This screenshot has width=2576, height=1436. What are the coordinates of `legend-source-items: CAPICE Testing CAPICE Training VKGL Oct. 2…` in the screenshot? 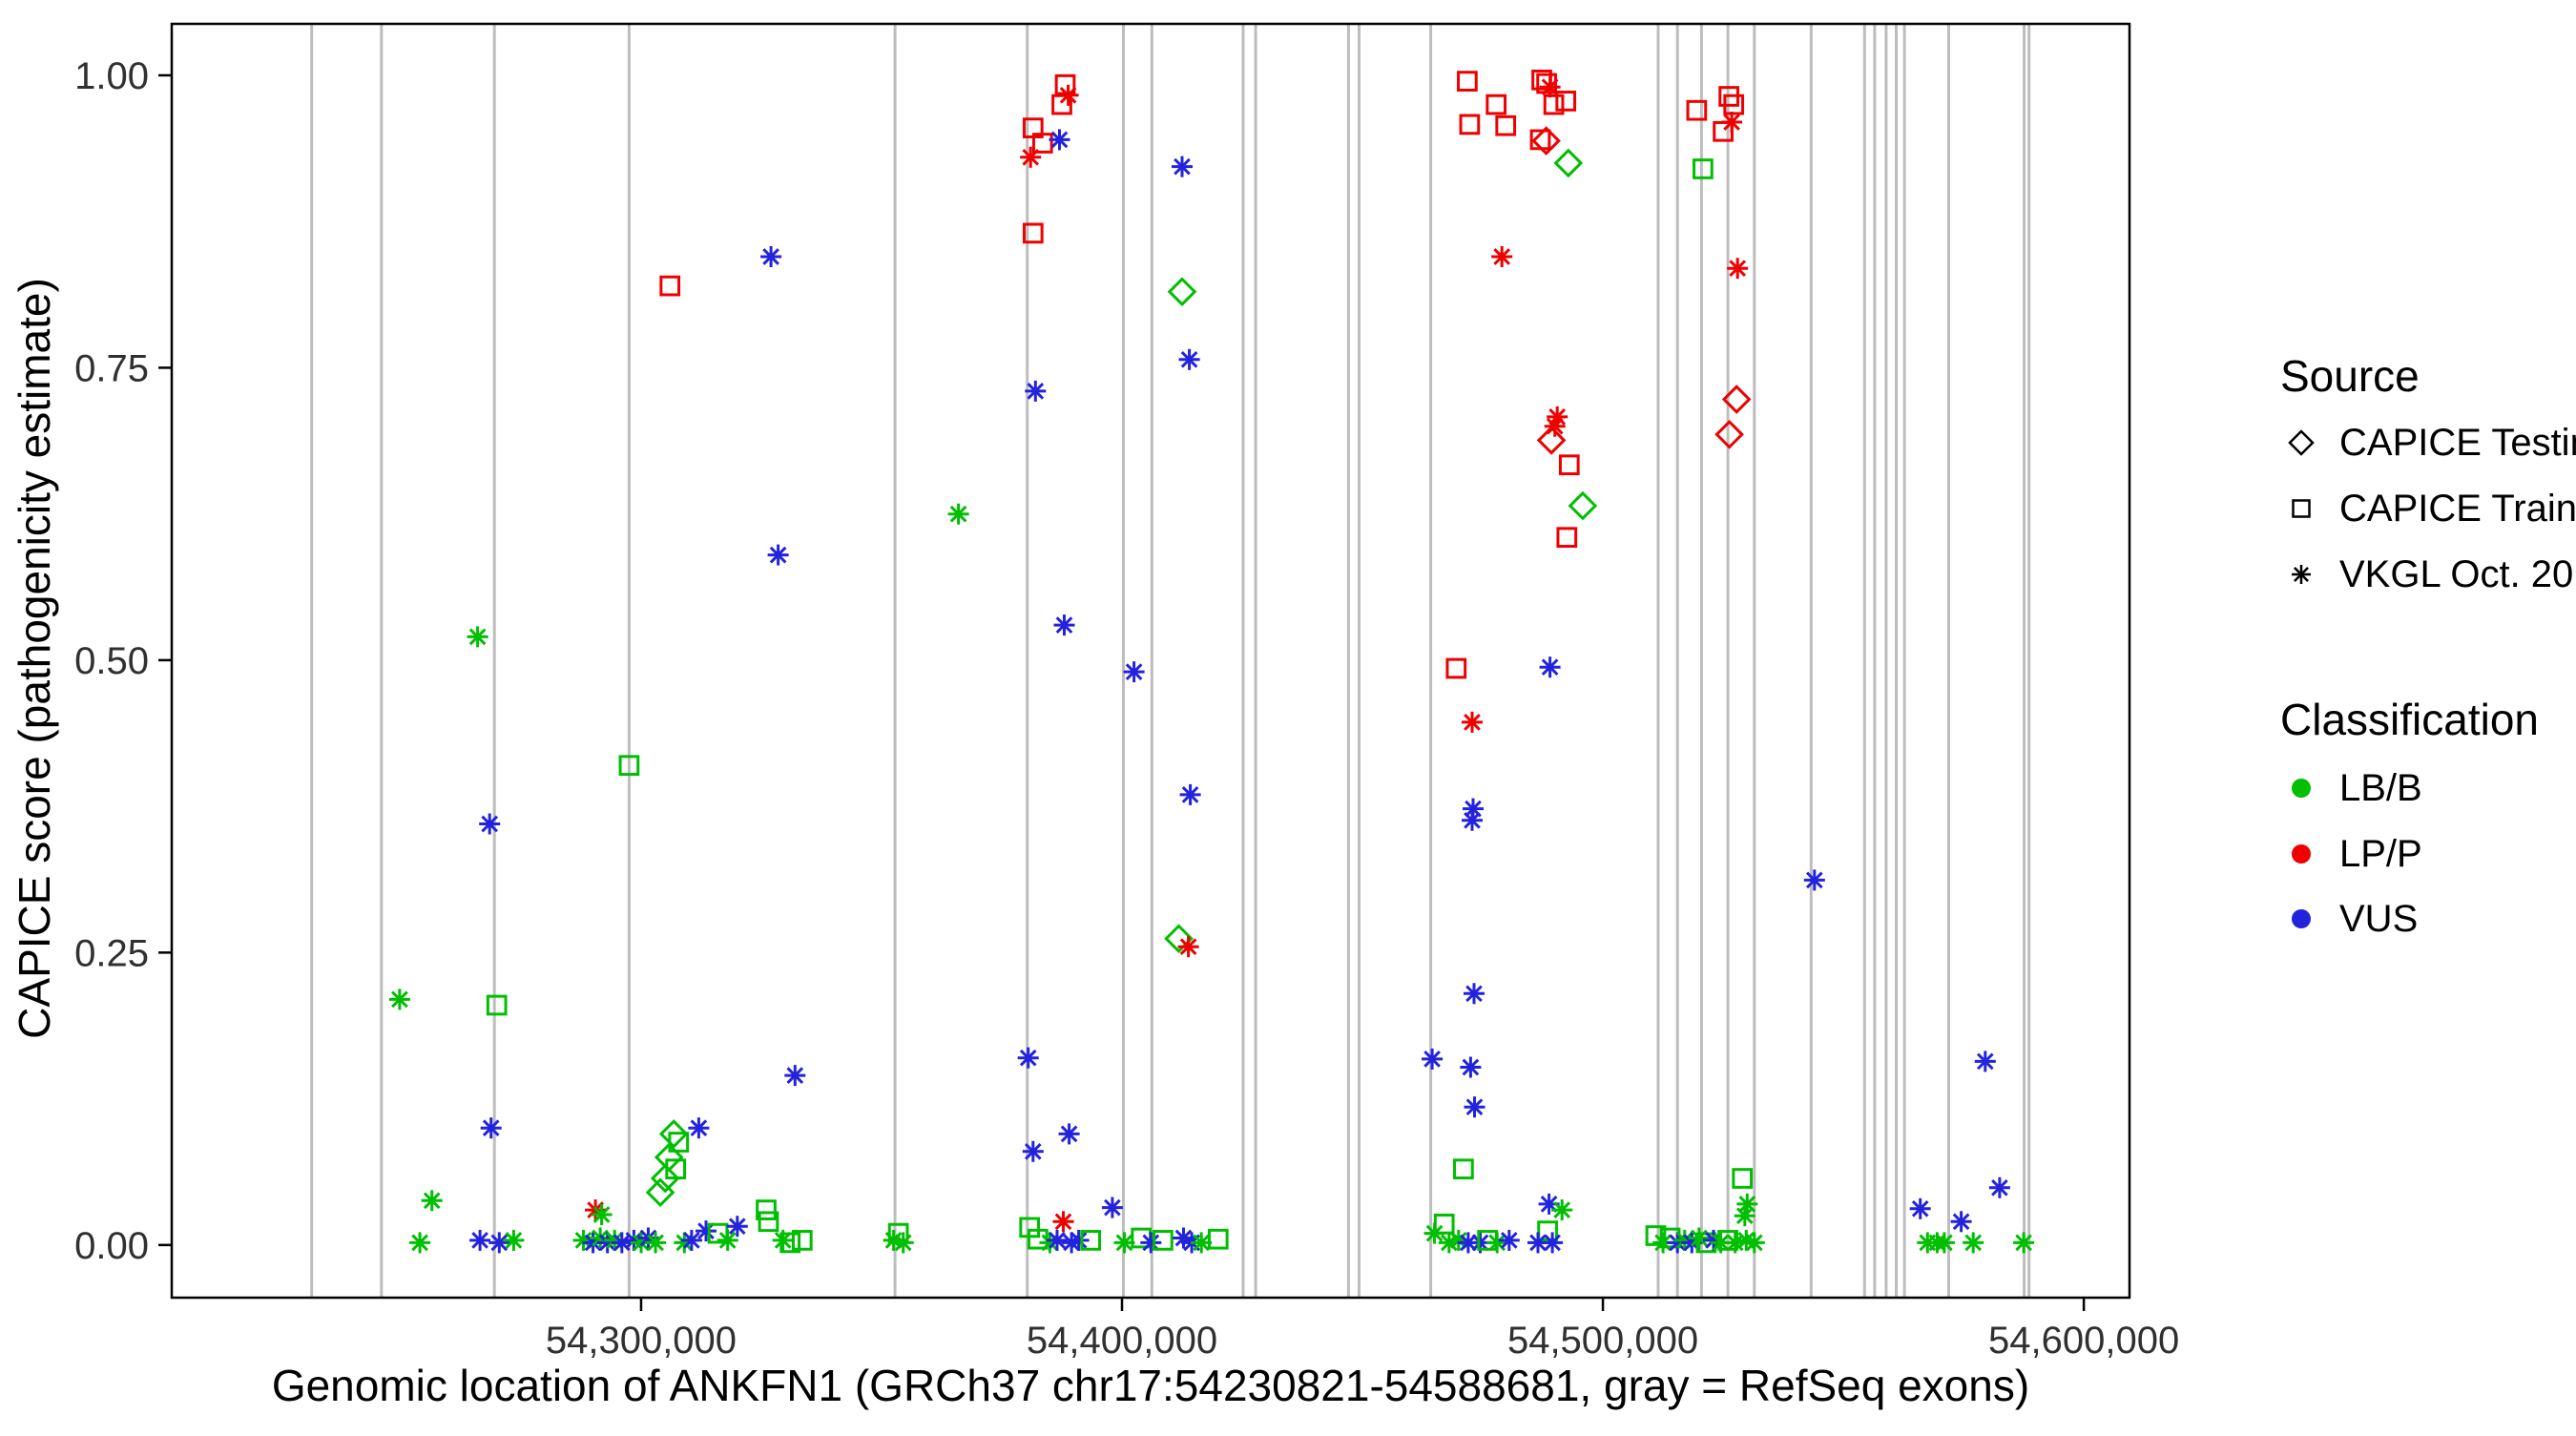 It's located at (2433, 508).